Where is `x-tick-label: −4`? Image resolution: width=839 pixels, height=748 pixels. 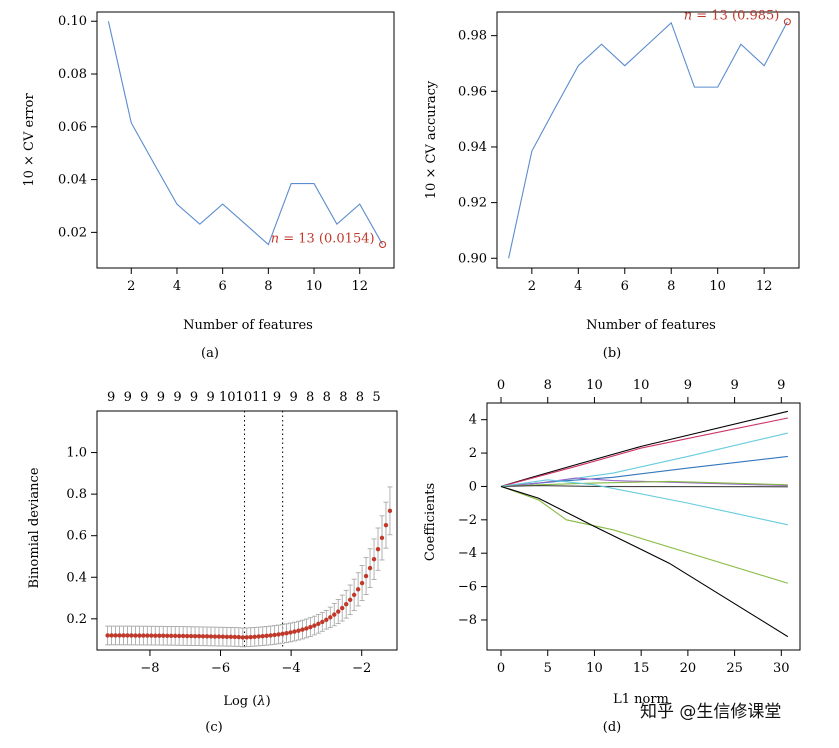 x-tick-label: −4 is located at coordinates (291, 668).